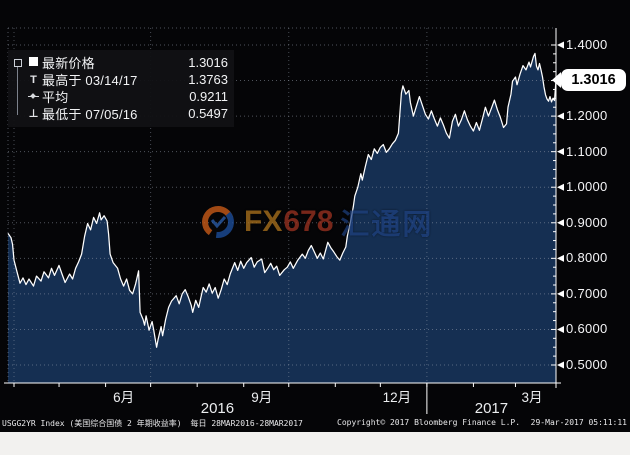 This screenshot has height=455, width=630. Describe the element at coordinates (257, 423) in the screenshot. I see `date-range: 28MAR2016-28MAR2017` at that location.